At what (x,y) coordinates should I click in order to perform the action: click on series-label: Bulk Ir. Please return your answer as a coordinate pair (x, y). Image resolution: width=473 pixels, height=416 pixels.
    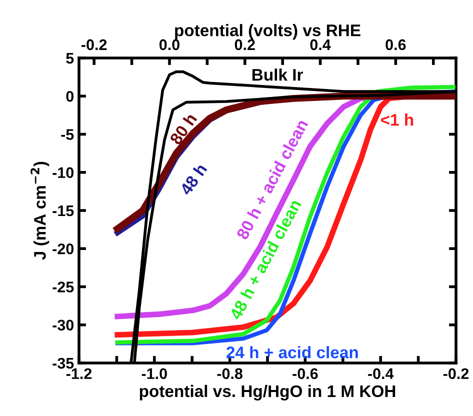
    Looking at the image, I should click on (277, 74).